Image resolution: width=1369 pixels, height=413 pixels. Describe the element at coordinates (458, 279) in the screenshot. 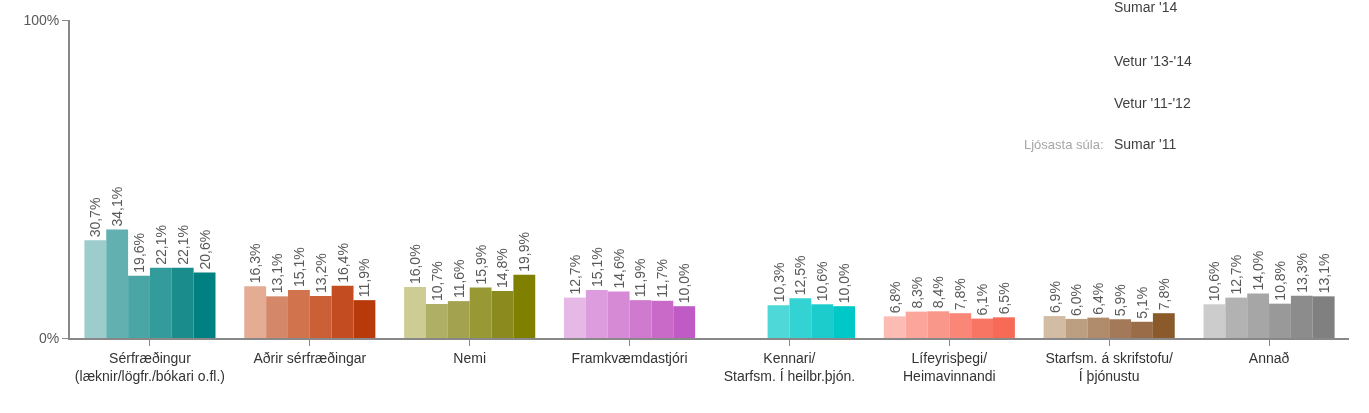

I see `data-label: 11,6%` at that location.